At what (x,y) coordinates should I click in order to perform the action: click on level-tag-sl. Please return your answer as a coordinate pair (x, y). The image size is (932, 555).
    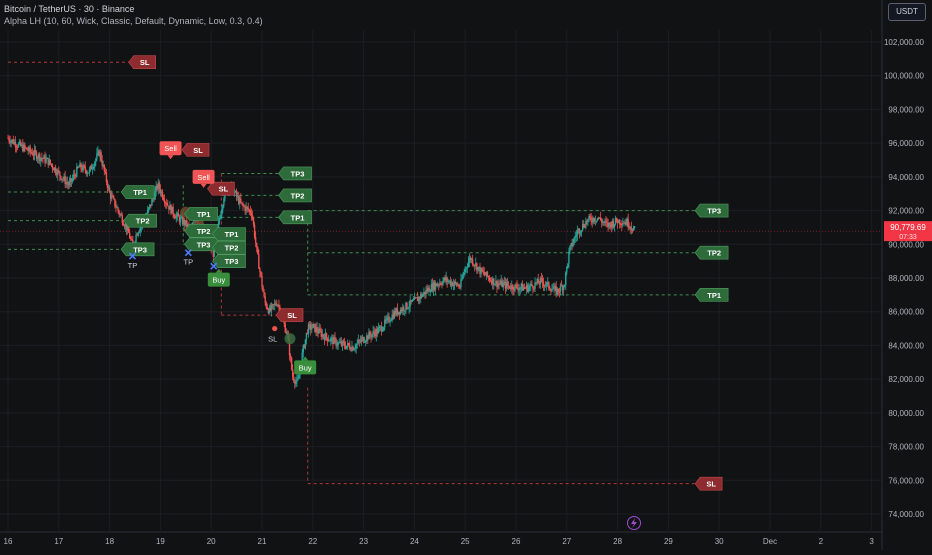
    Looking at the image, I should click on (195, 150).